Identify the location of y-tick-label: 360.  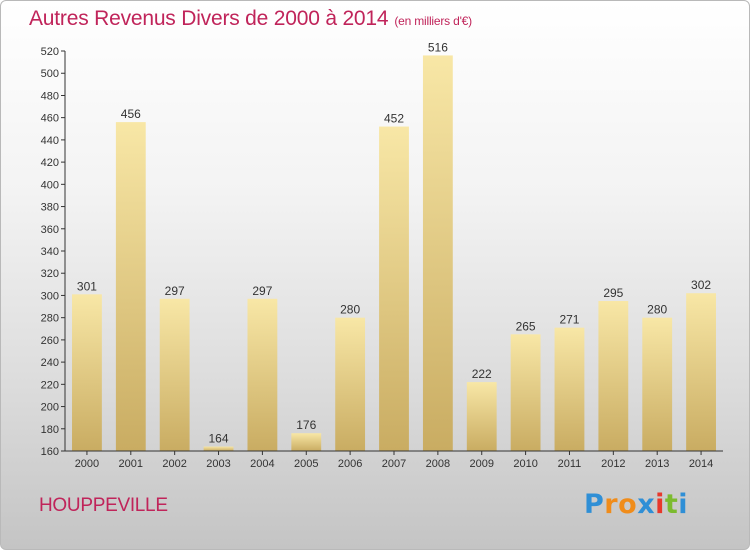
(50, 230).